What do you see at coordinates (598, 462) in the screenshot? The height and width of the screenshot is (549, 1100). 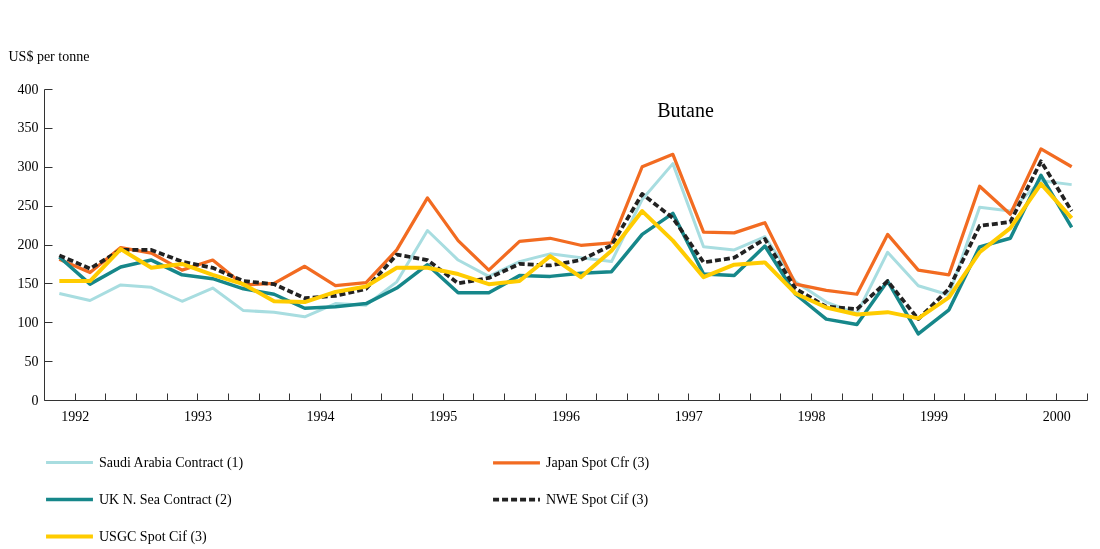 I see `legend-label: Japan Spot Cfr (3)` at bounding box center [598, 462].